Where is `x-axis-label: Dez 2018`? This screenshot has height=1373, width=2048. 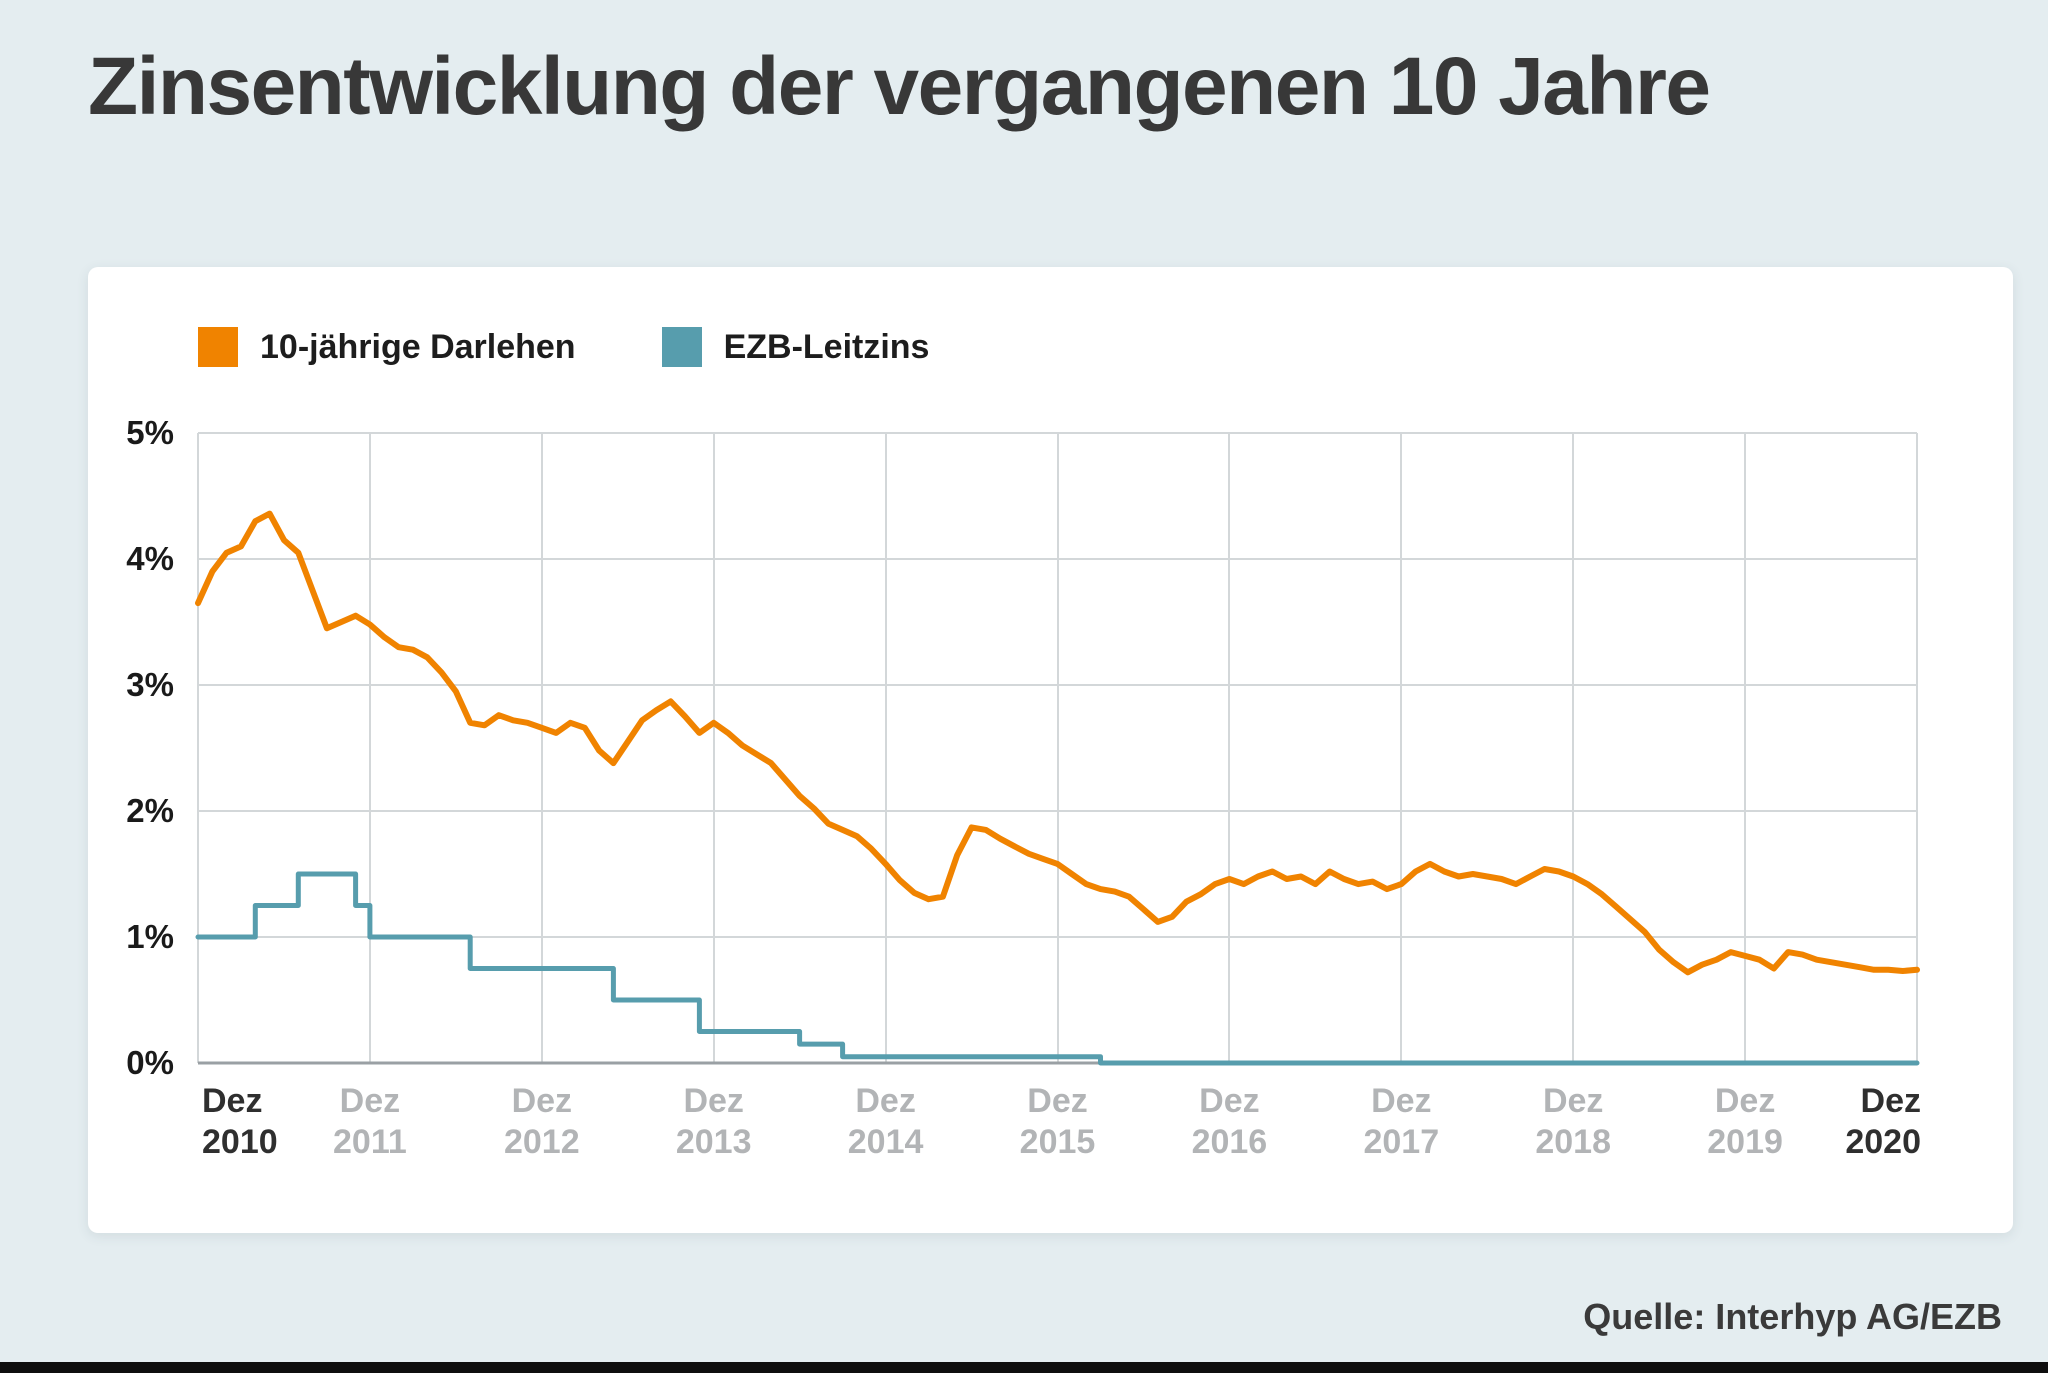
x-axis-label: Dez 2018 is located at coordinates (1573, 1121).